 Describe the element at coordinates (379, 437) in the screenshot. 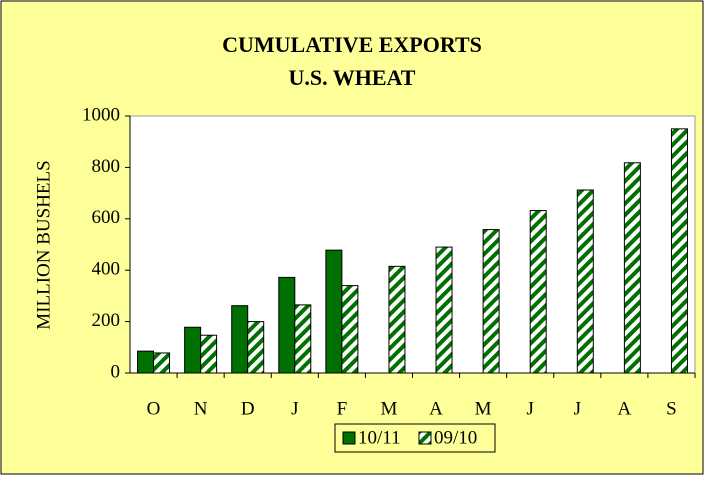

I see `legend-label: 10/11` at that location.